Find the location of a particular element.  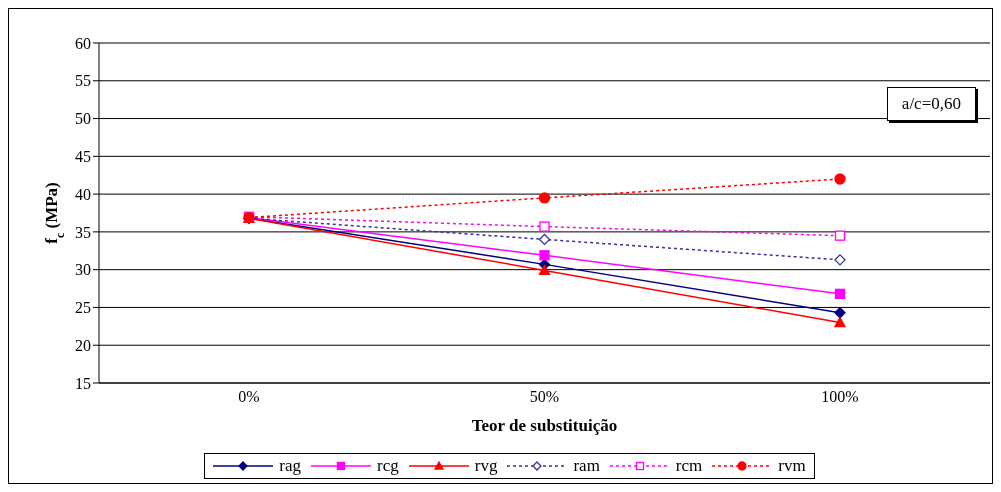

y-tick-label: 40 is located at coordinates (83, 194).